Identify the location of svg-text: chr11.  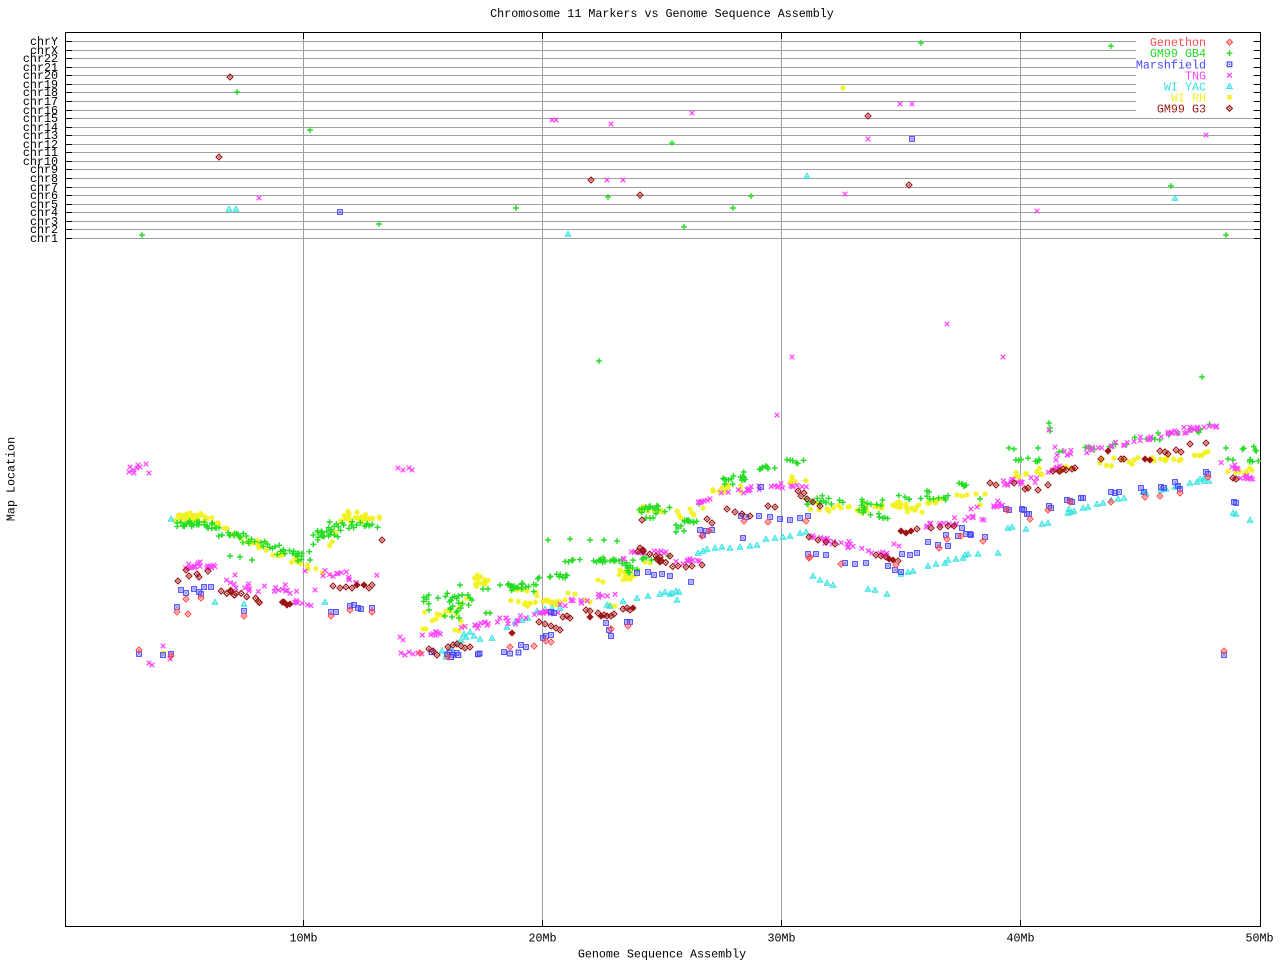
(40, 153).